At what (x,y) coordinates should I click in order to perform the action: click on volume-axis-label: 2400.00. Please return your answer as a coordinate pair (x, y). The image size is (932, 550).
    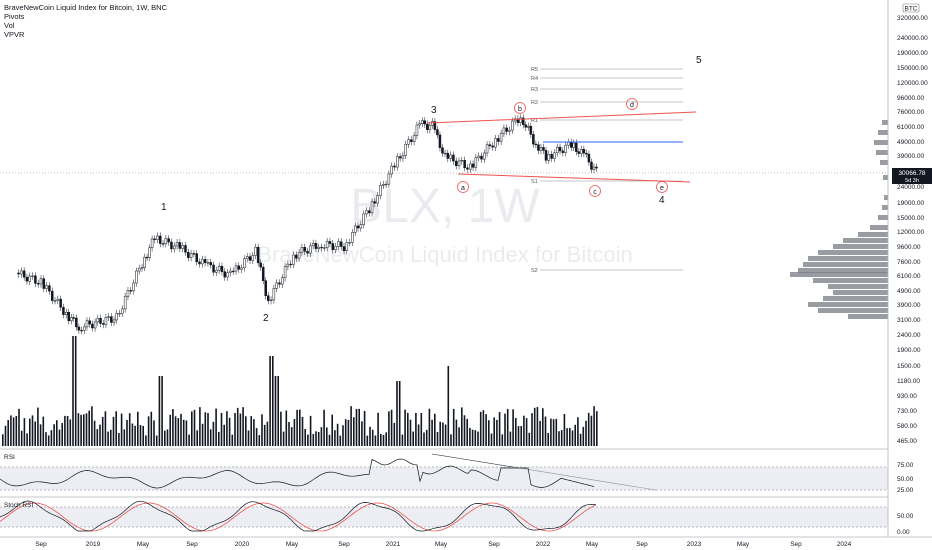
    Looking at the image, I should click on (909, 335).